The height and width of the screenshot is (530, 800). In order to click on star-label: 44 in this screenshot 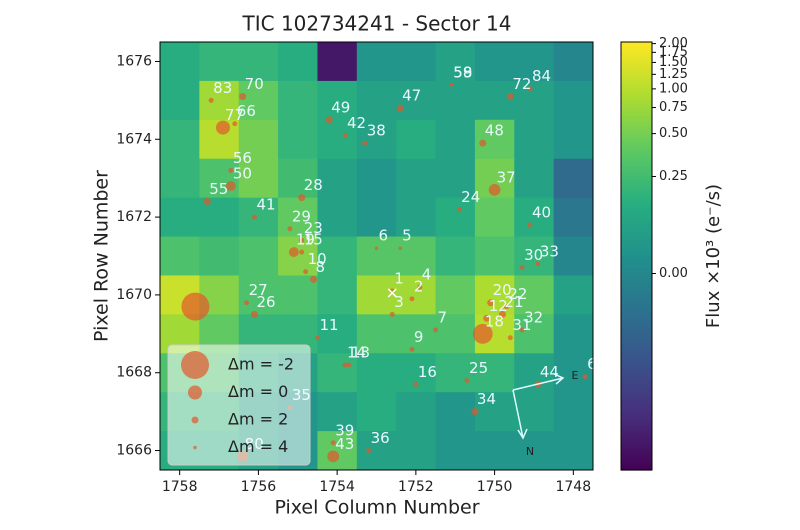, I will do `click(549, 372)`.